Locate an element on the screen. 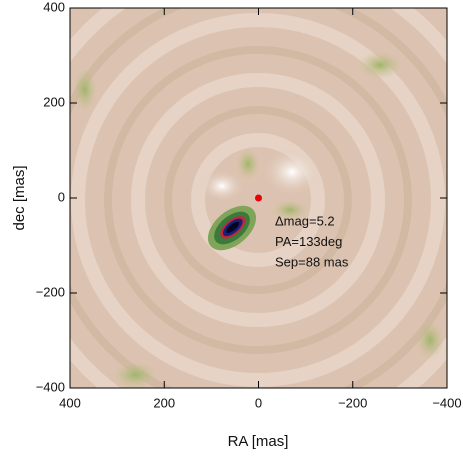 The width and height of the screenshot is (463, 462). x-tick-label: 400 is located at coordinates (70, 402).